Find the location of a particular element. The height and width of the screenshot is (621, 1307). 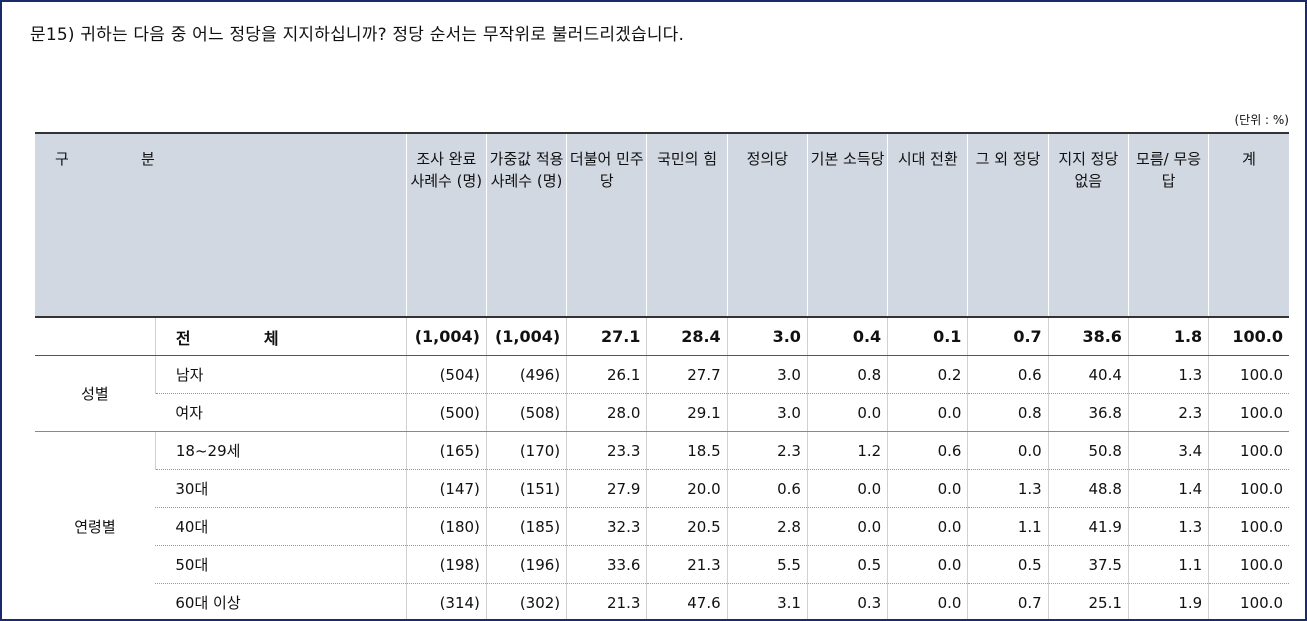

cell: (165) is located at coordinates (446, 450).